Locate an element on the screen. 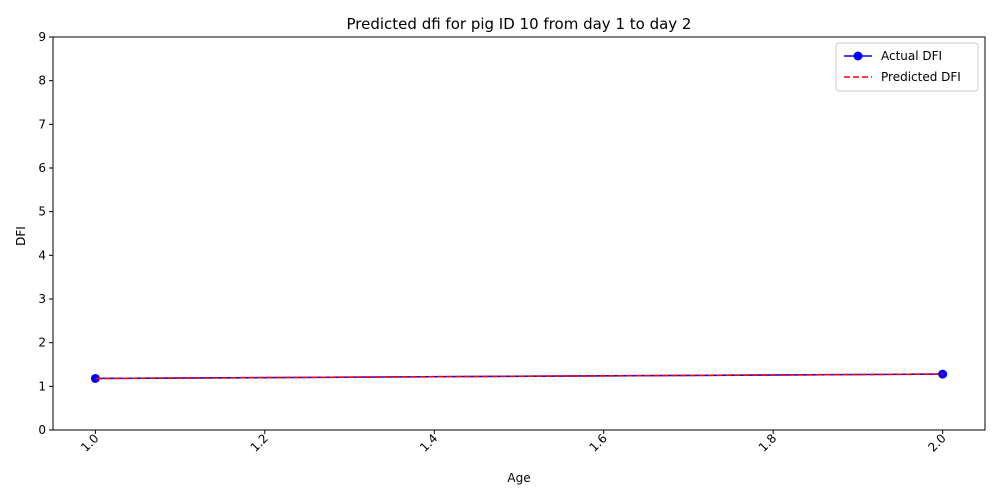  y-tick-label: 2 is located at coordinates (42, 343).